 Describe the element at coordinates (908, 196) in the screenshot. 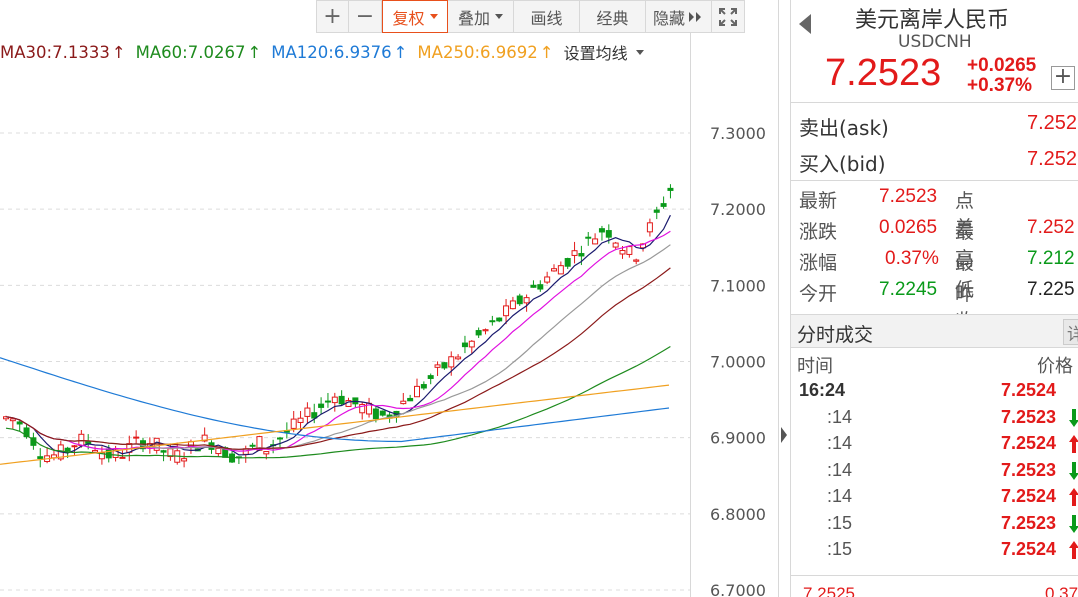

I see `latest-value: 7.2523` at that location.